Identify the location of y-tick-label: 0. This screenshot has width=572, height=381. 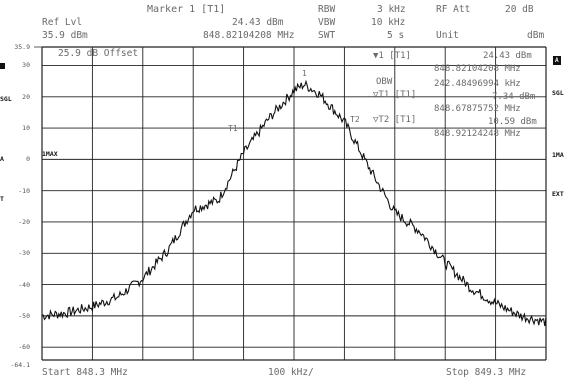
(28, 159).